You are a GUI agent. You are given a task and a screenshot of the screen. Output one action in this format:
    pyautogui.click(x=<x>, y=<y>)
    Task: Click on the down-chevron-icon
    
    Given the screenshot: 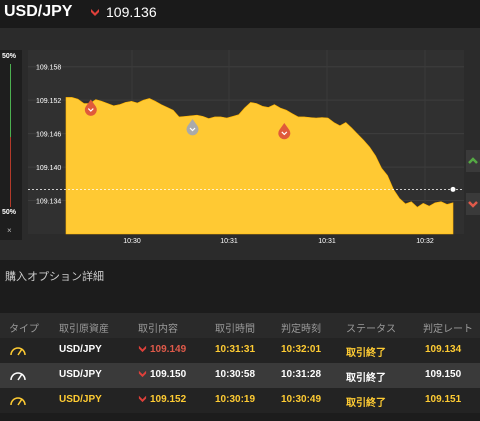 What is the action you would take?
    pyautogui.click(x=473, y=204)
    